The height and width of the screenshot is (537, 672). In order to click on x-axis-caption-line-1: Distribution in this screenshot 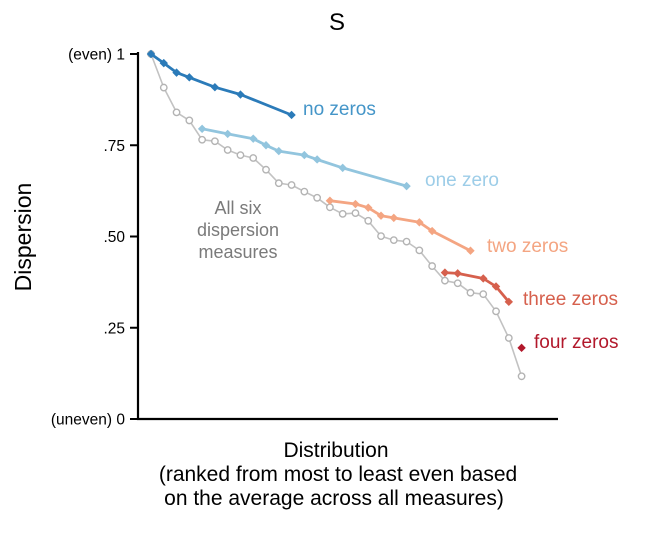, I will do `click(335, 450)`.